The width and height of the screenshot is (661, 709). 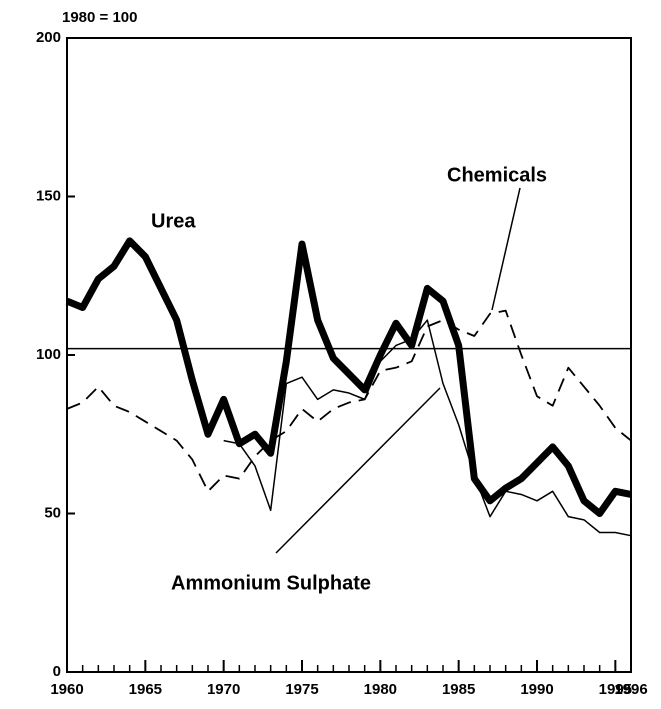 I want to click on x-tick-label: 1985, so click(x=458, y=689).